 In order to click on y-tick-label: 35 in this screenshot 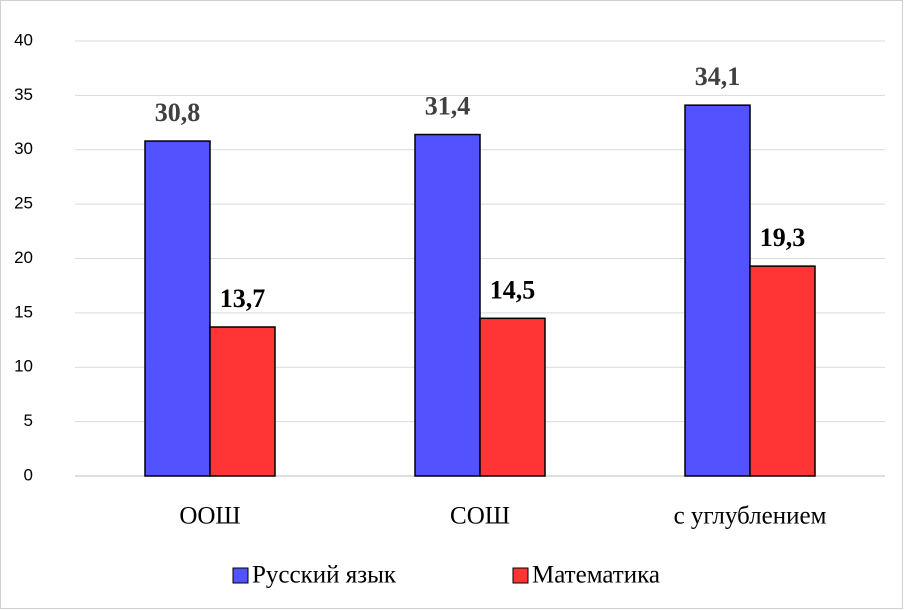, I will do `click(23, 94)`.